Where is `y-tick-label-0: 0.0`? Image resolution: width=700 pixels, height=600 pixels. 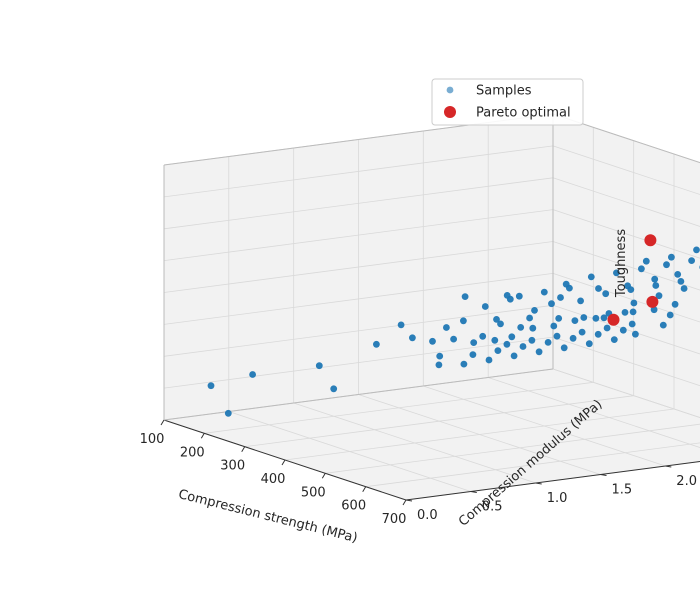
y-tick-label-0: 0.0 is located at coordinates (427, 515).